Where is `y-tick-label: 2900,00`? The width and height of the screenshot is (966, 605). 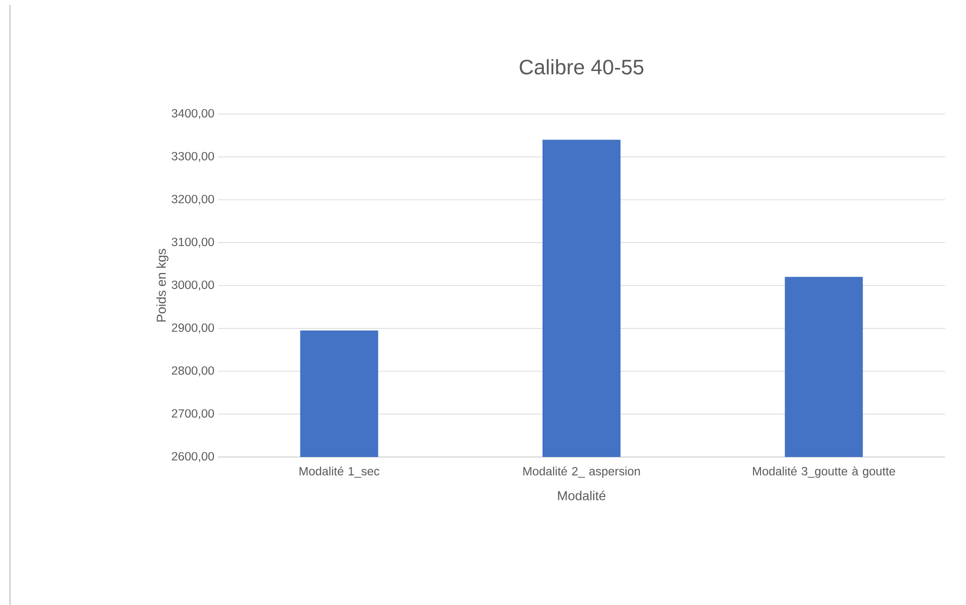 y-tick-label: 2900,00 is located at coordinates (193, 328).